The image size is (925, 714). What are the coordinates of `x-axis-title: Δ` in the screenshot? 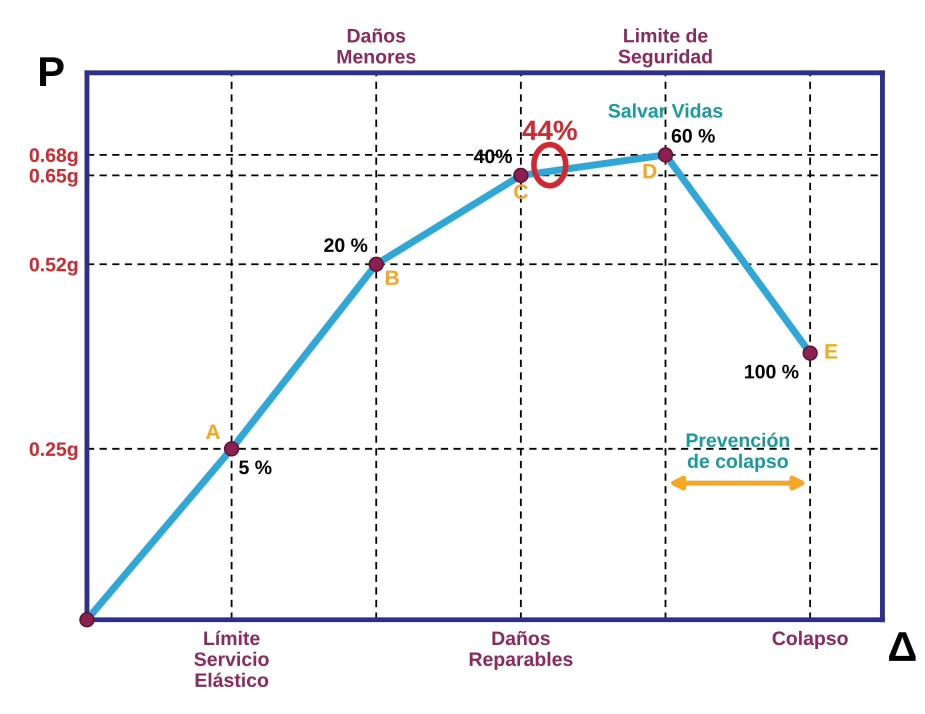 It's located at (902, 646).